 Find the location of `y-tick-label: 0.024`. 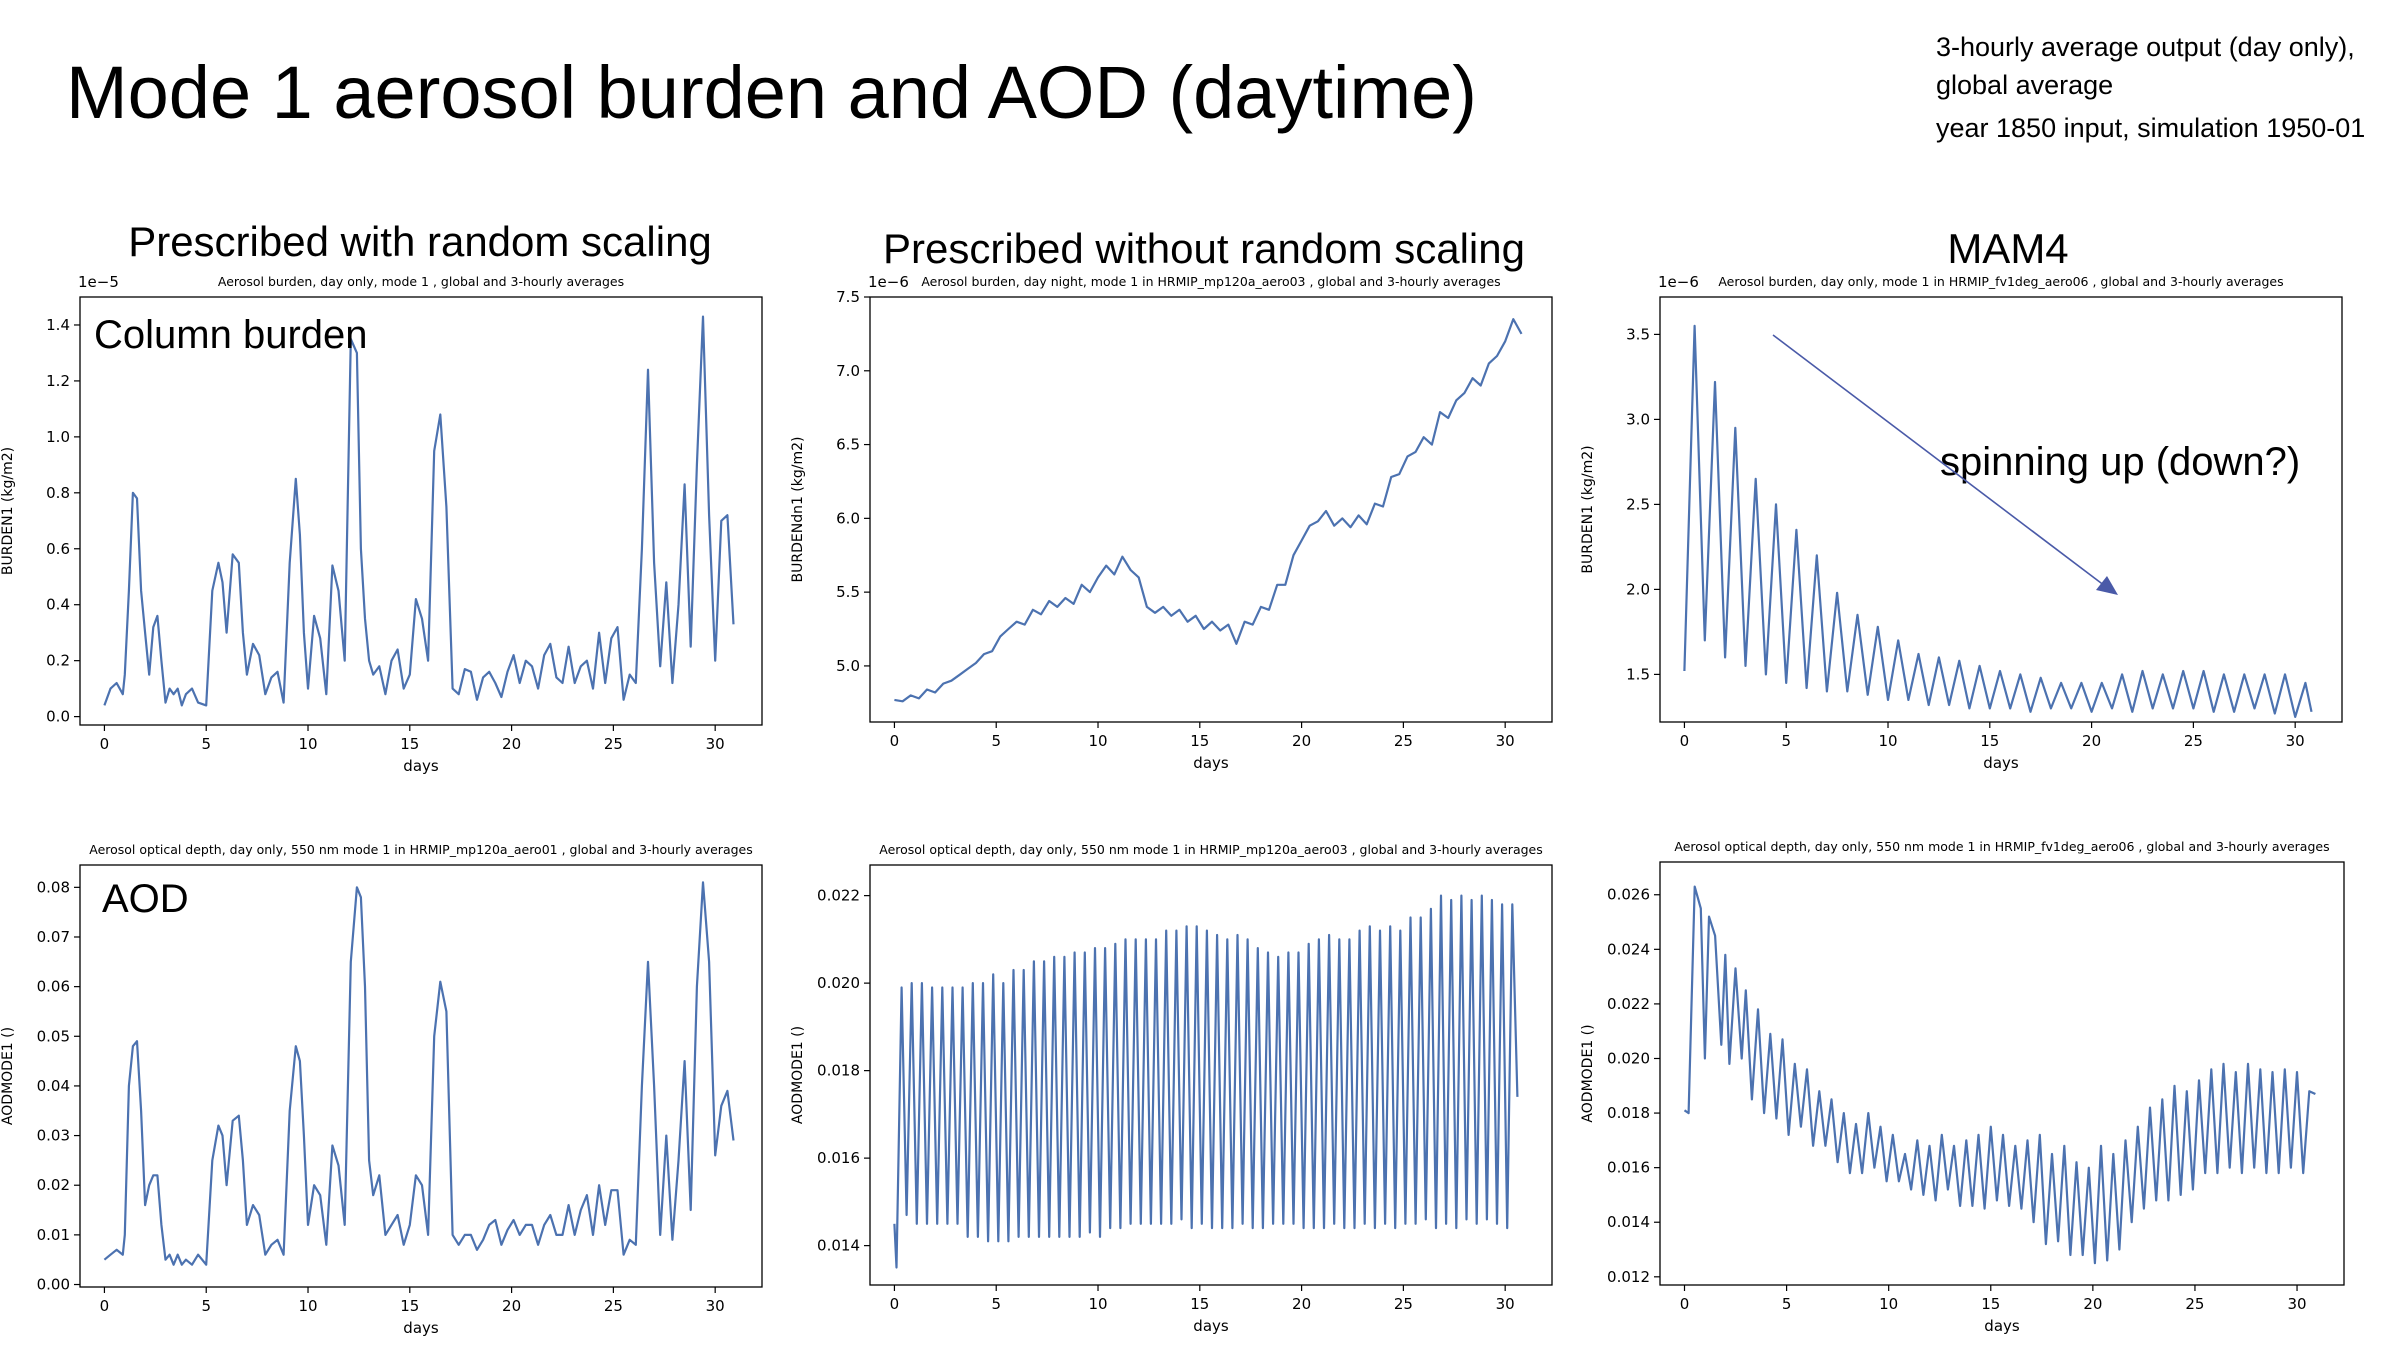

y-tick-label: 0.024 is located at coordinates (1628, 949).